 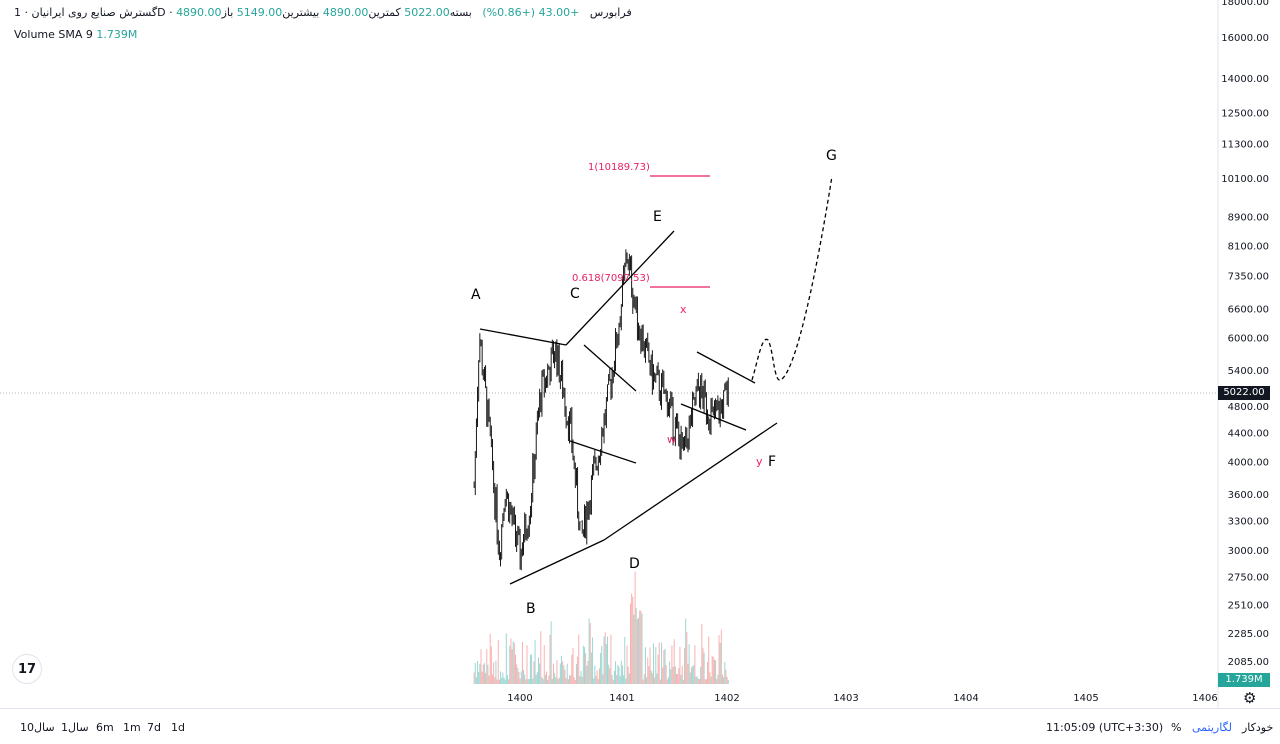 What do you see at coordinates (1249, 698) in the screenshot?
I see `gear-icon: ⚙` at bounding box center [1249, 698].